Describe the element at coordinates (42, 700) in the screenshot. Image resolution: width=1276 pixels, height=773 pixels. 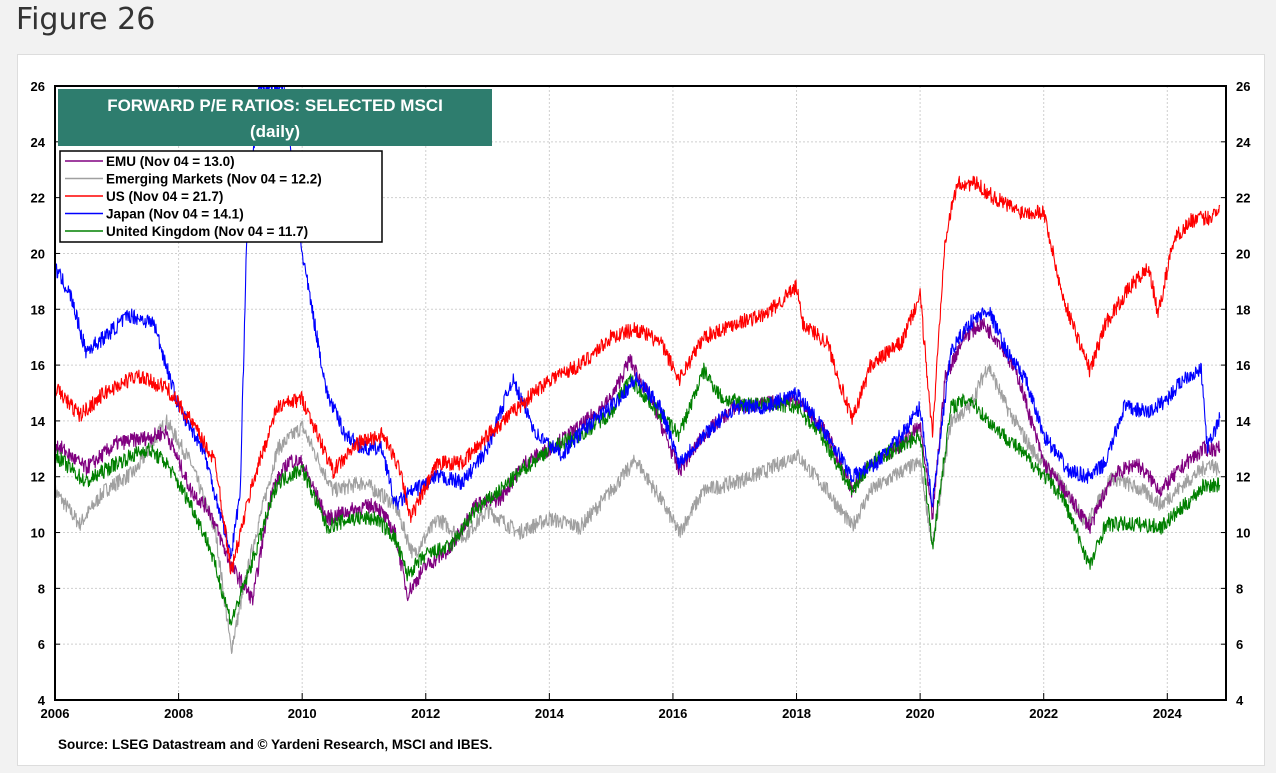
I see `y-tick-label-left: 4` at that location.